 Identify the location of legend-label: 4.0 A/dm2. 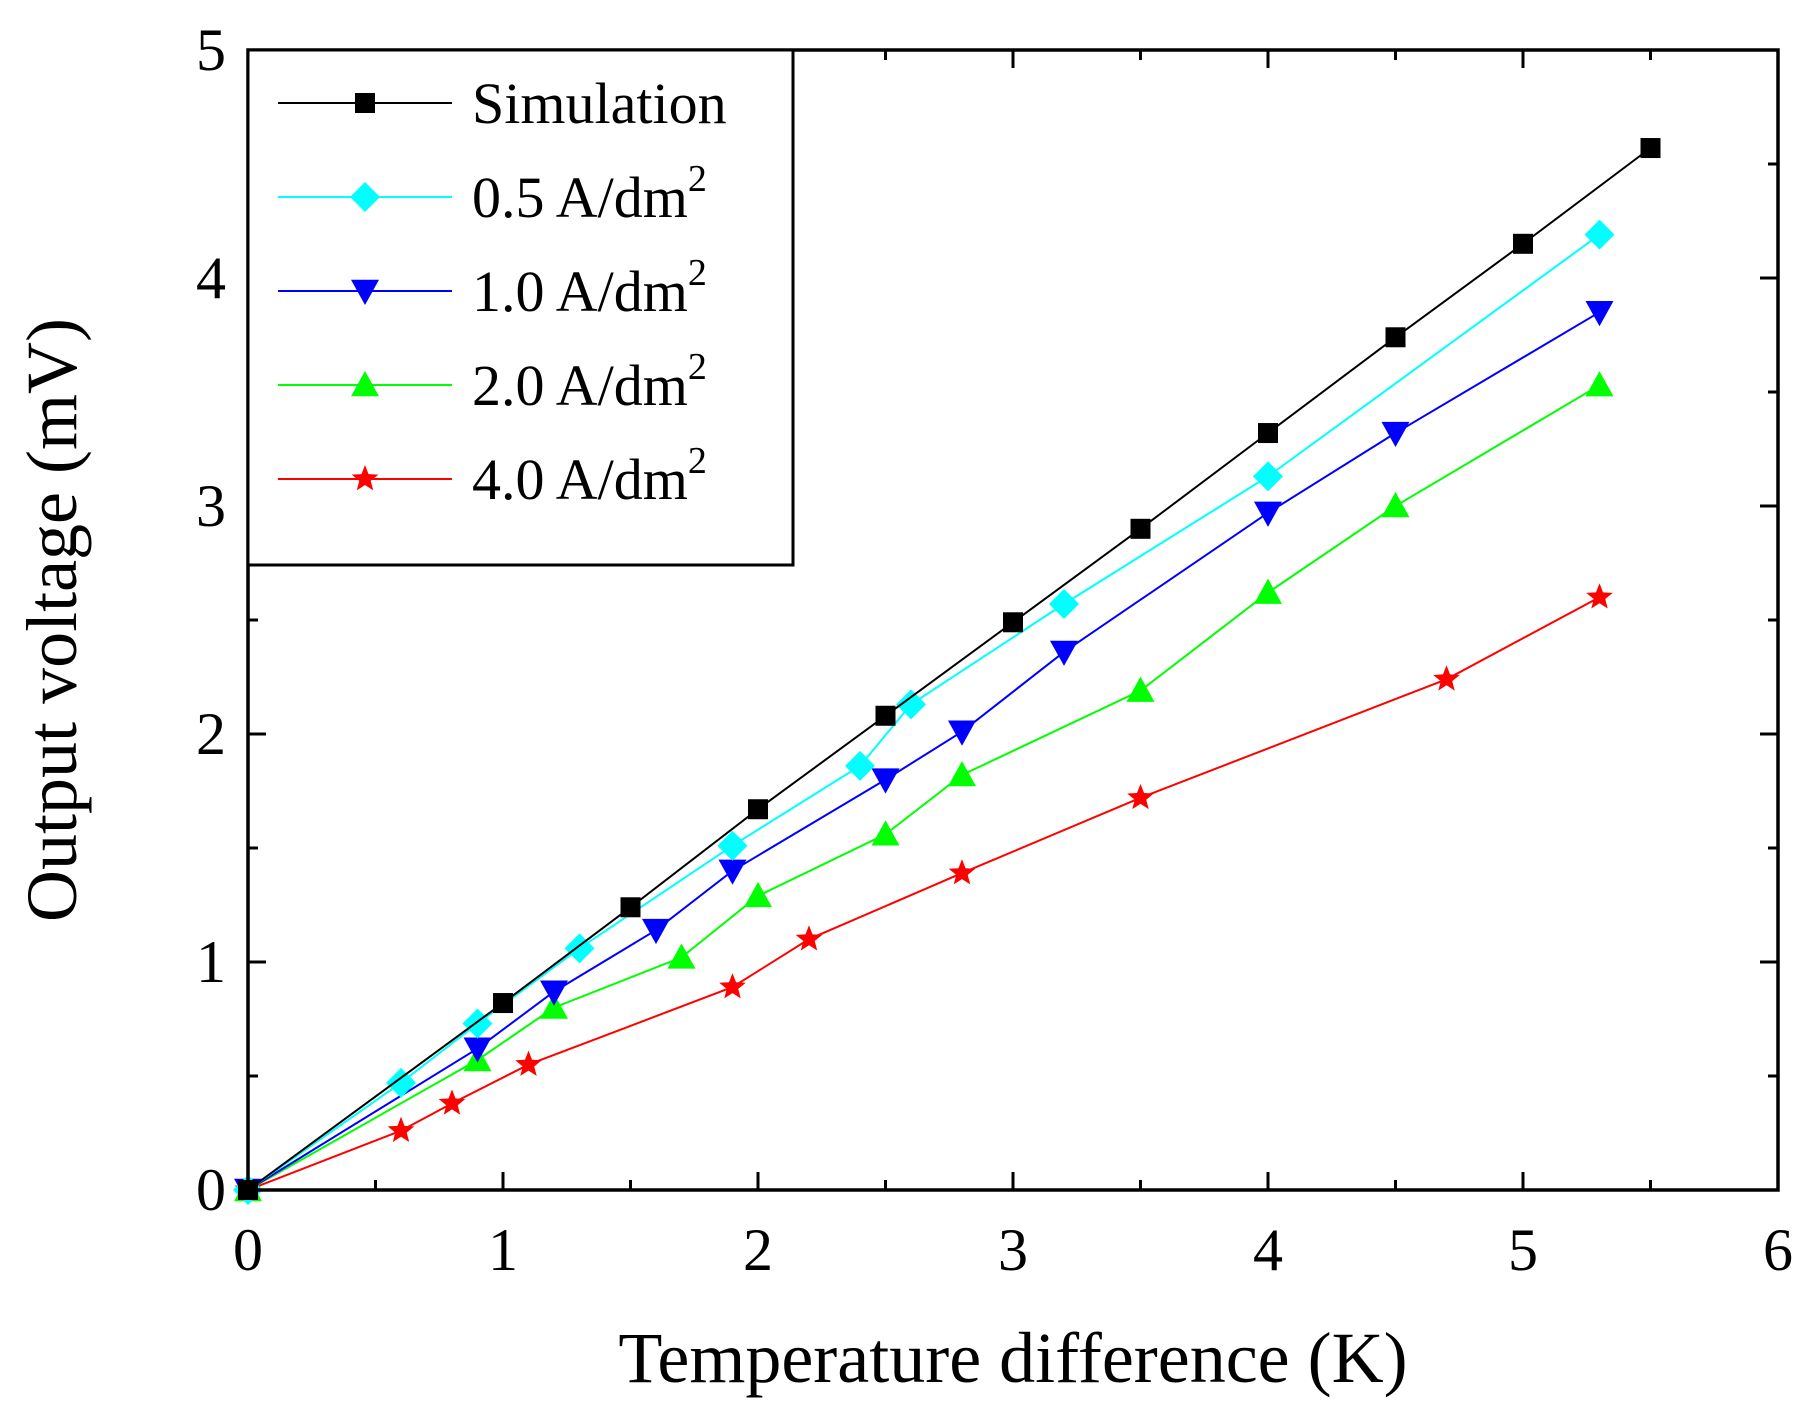
(589, 476).